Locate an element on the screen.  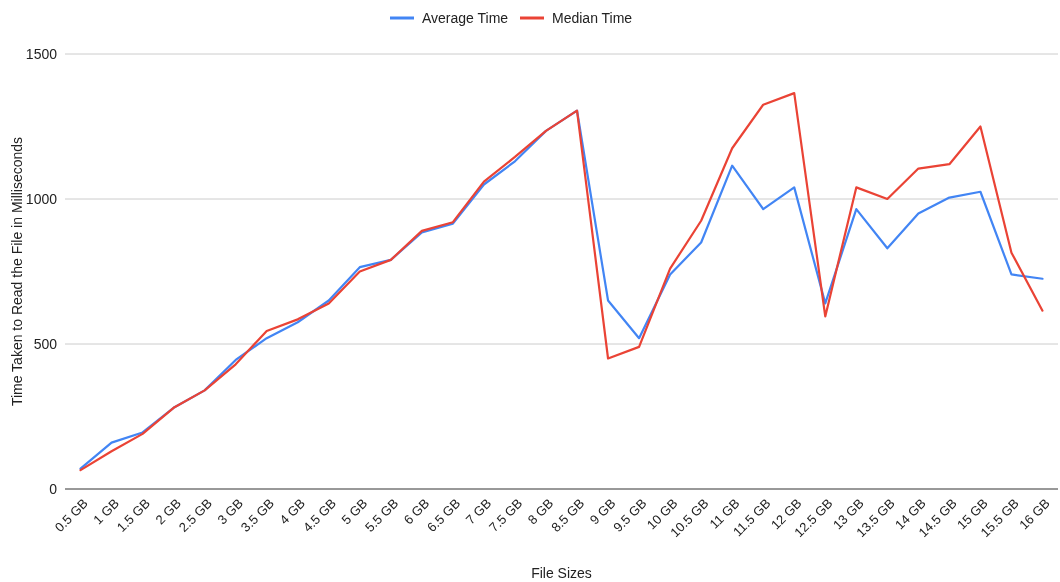
y-tick-label: 1000 is located at coordinates (41, 198).